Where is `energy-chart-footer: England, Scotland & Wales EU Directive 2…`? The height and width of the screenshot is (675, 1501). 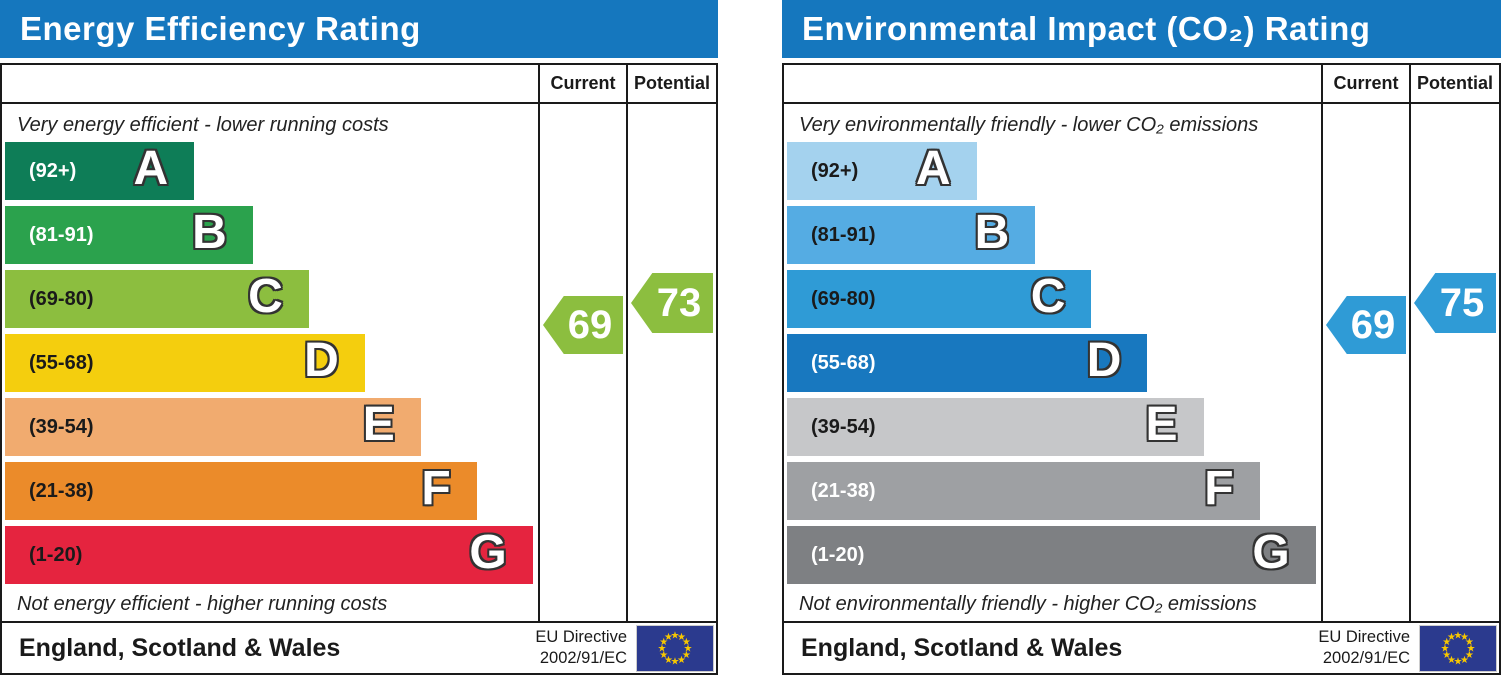 energy-chart-footer: England, Scotland & Wales EU Directive 2… is located at coordinates (359, 647).